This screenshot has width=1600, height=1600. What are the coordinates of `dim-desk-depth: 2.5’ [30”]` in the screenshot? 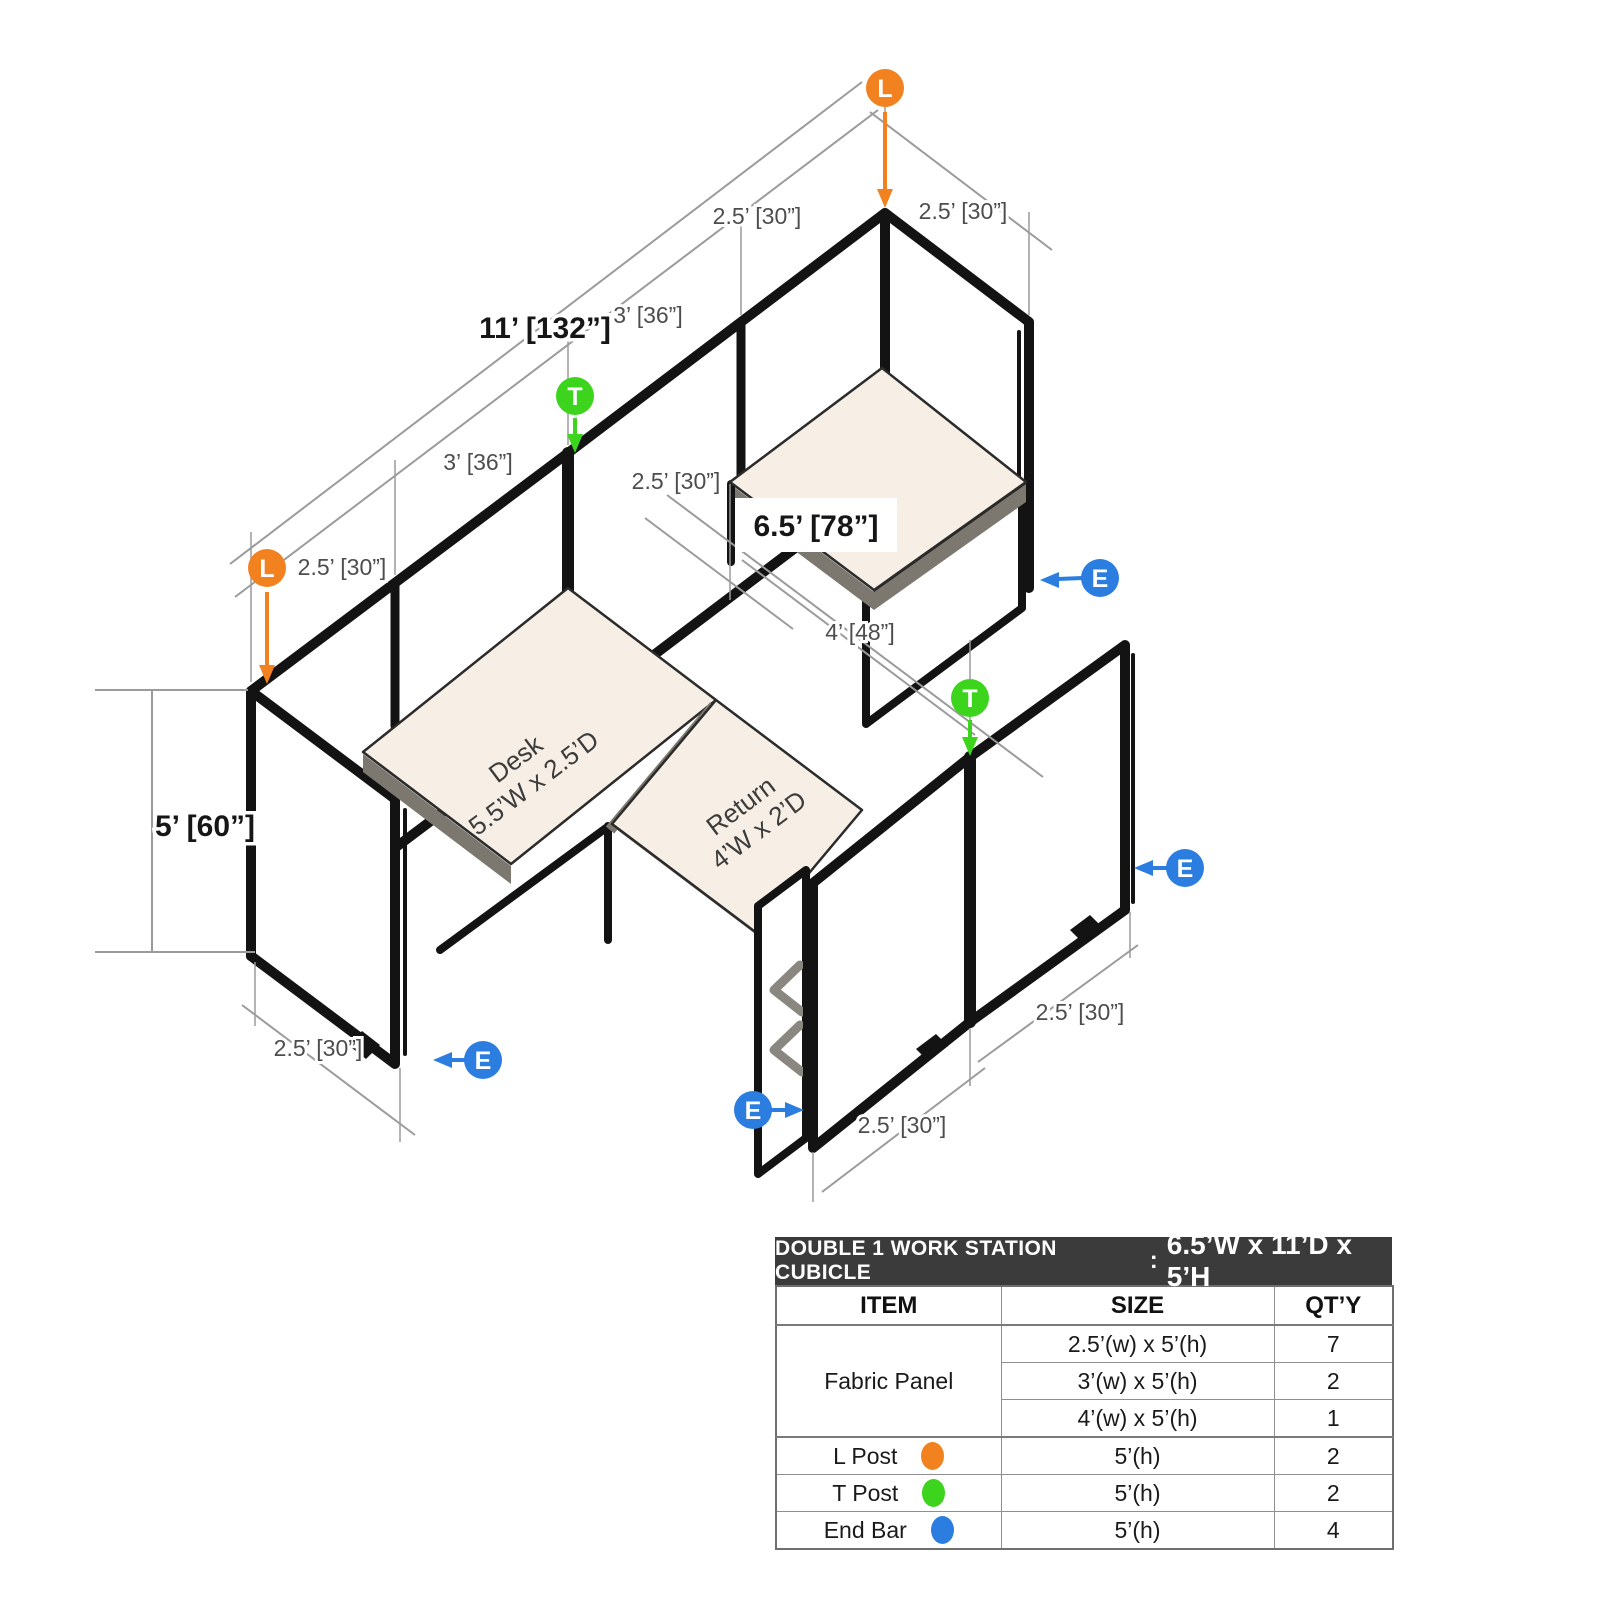 It's located at (676, 481).